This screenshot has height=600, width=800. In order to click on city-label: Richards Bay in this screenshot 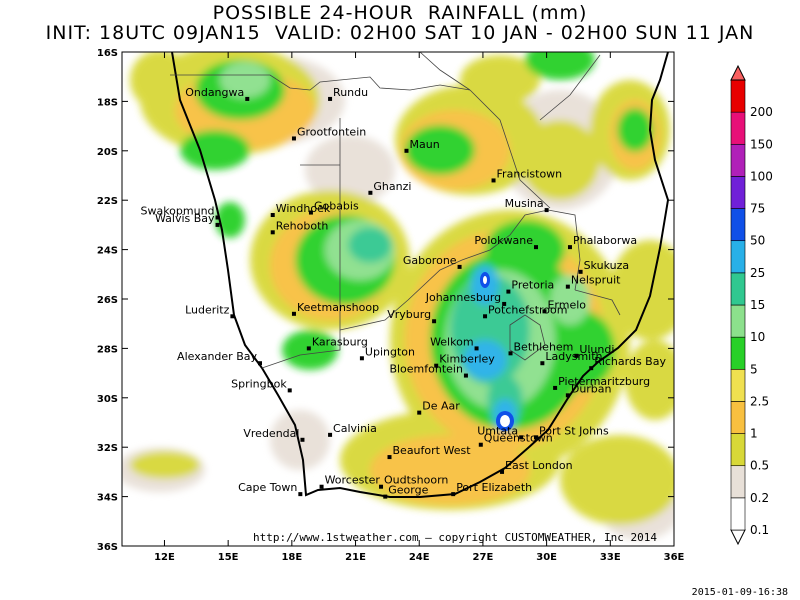, I will do `click(630, 361)`.